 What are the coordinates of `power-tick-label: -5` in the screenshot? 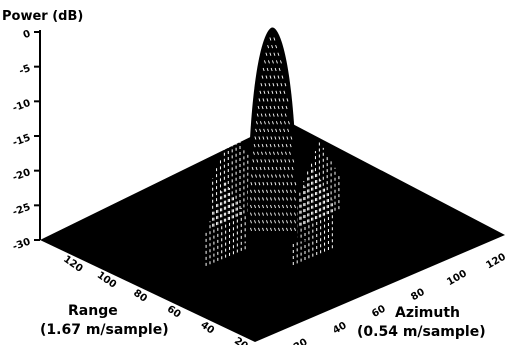 It's located at (25, 70).